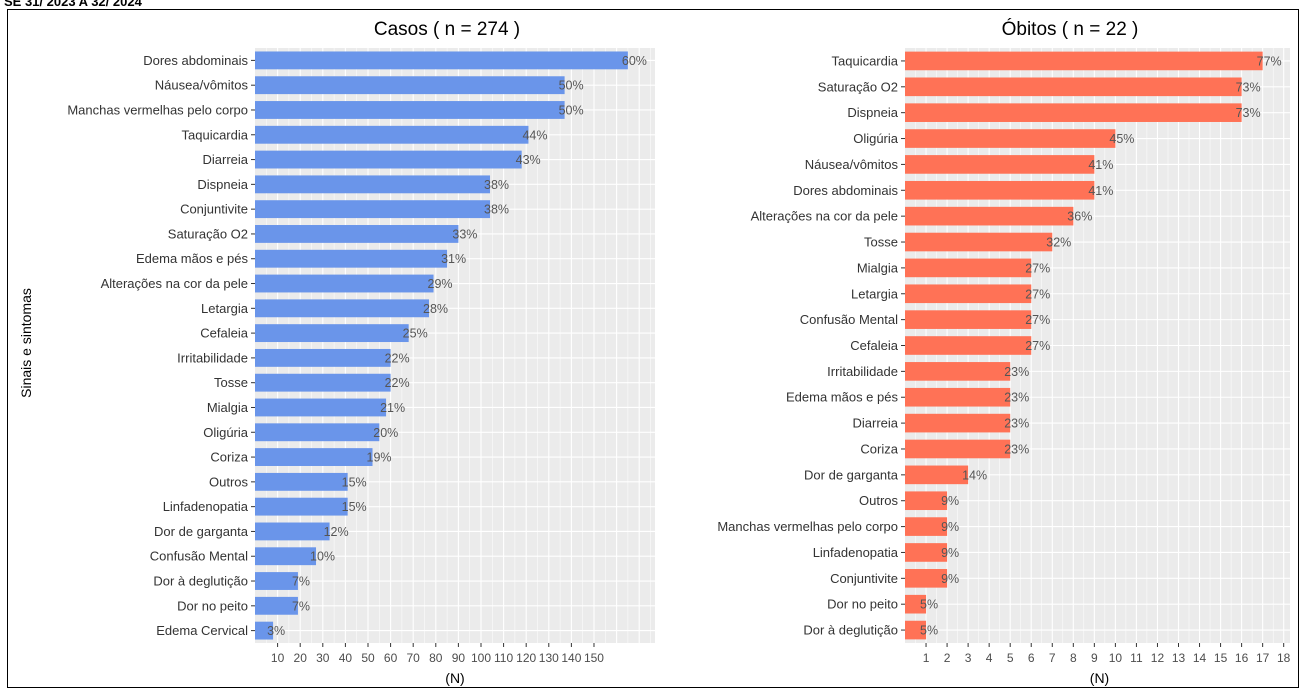 The height and width of the screenshot is (689, 1300). I want to click on casos-x-tick-label: 70, so click(414, 658).